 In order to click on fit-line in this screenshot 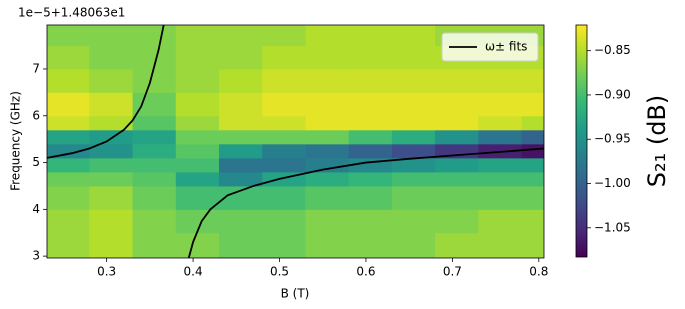, I will do `click(106, 92)`.